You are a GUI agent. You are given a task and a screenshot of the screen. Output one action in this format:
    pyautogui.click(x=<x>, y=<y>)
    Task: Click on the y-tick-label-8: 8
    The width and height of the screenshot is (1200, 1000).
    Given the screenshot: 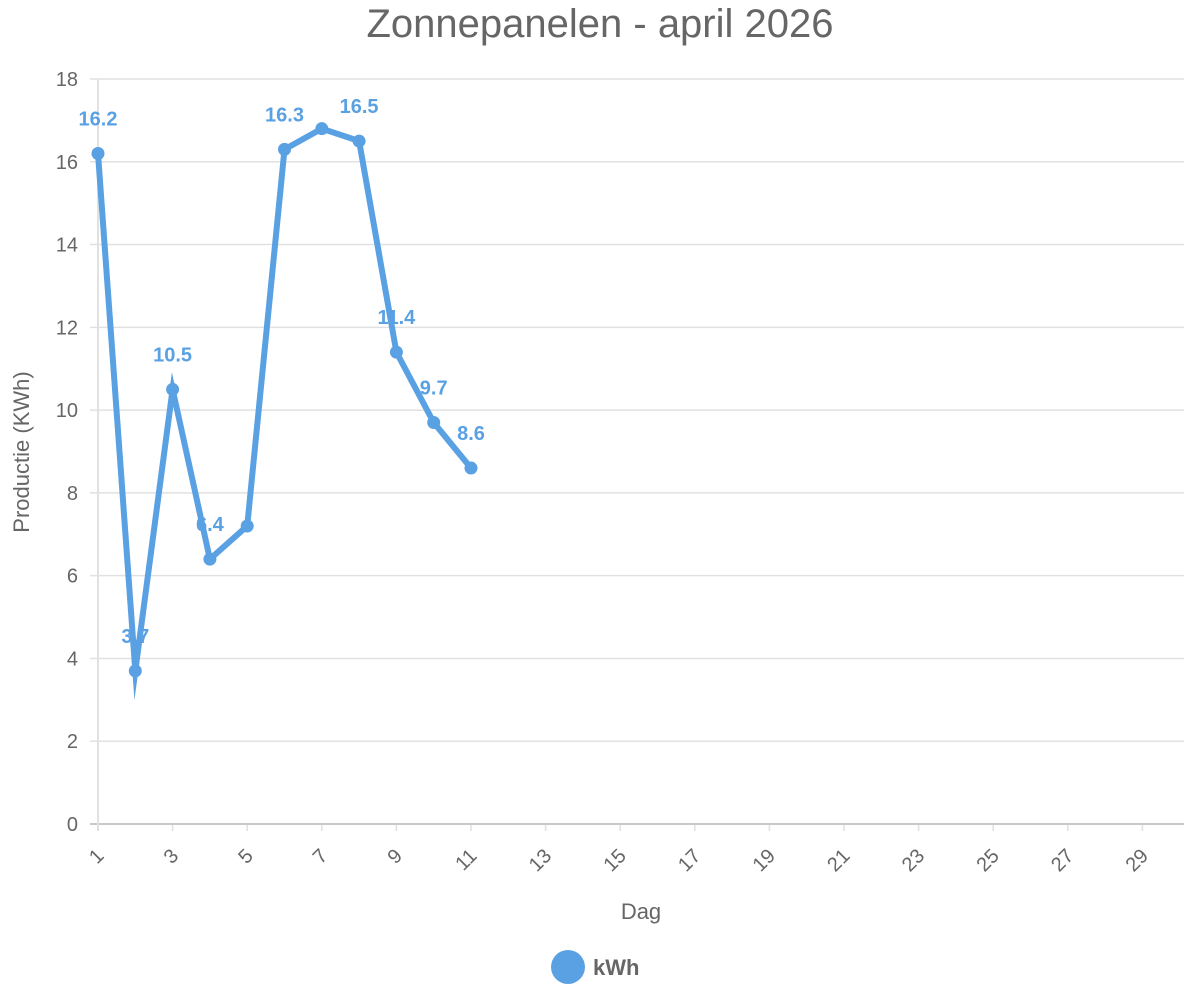 What is the action you would take?
    pyautogui.click(x=72, y=494)
    